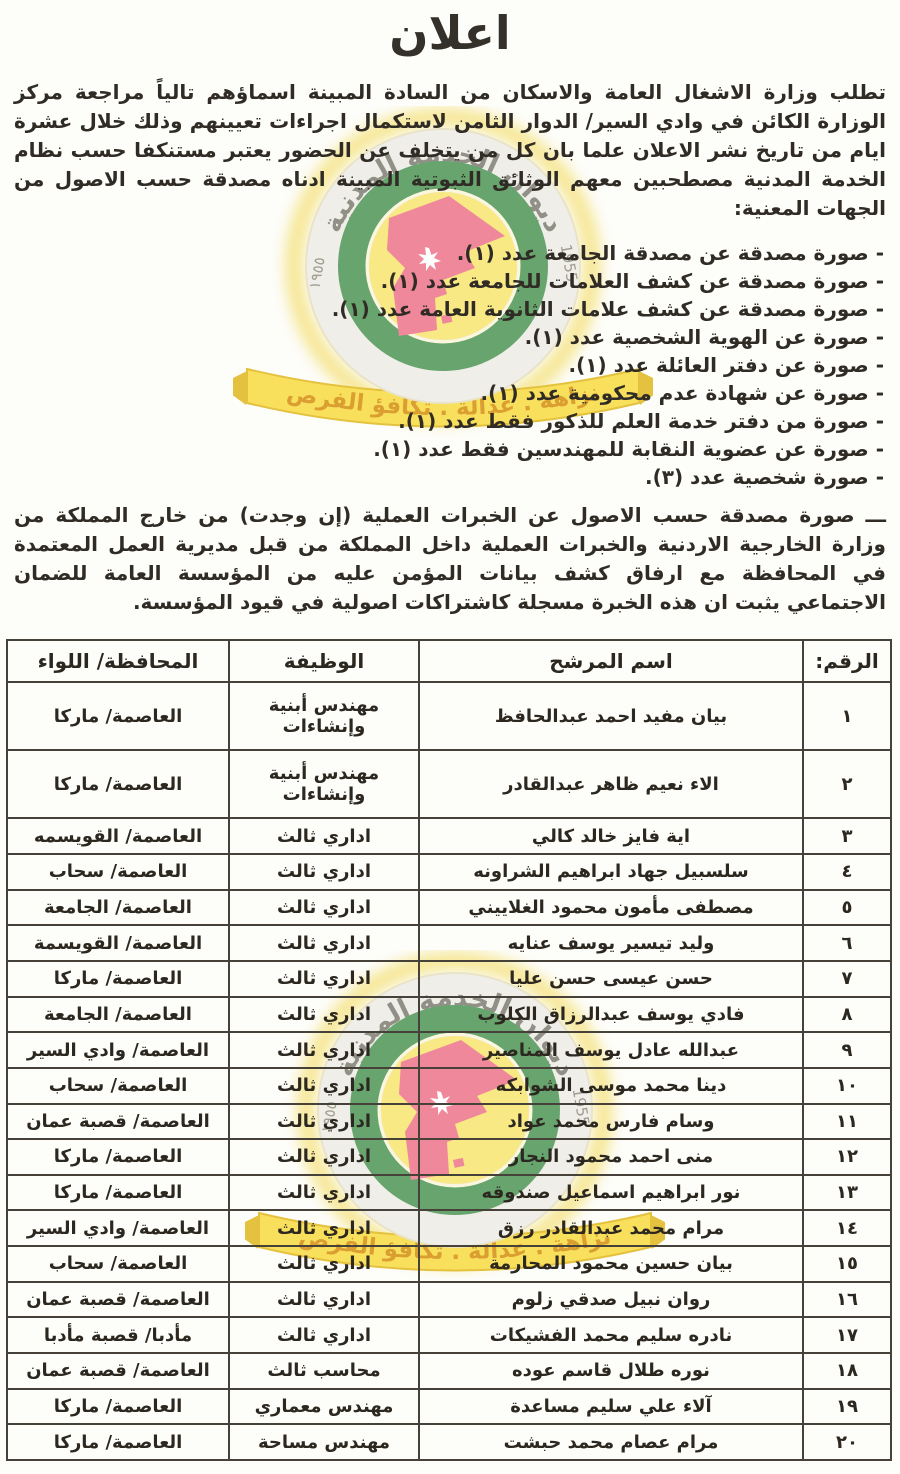 The height and width of the screenshot is (1474, 900). I want to click on row-number-cell: ٥, so click(847, 907).